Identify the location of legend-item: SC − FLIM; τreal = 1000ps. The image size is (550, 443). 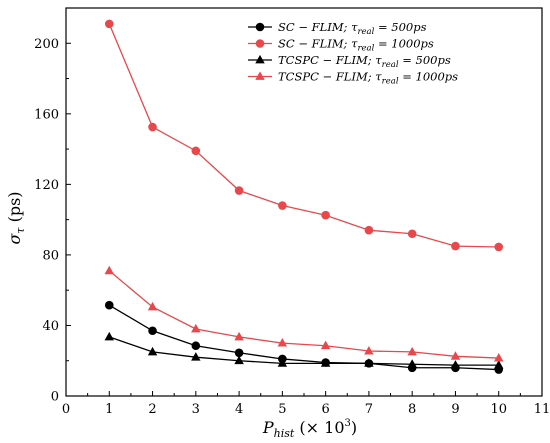
(341, 45).